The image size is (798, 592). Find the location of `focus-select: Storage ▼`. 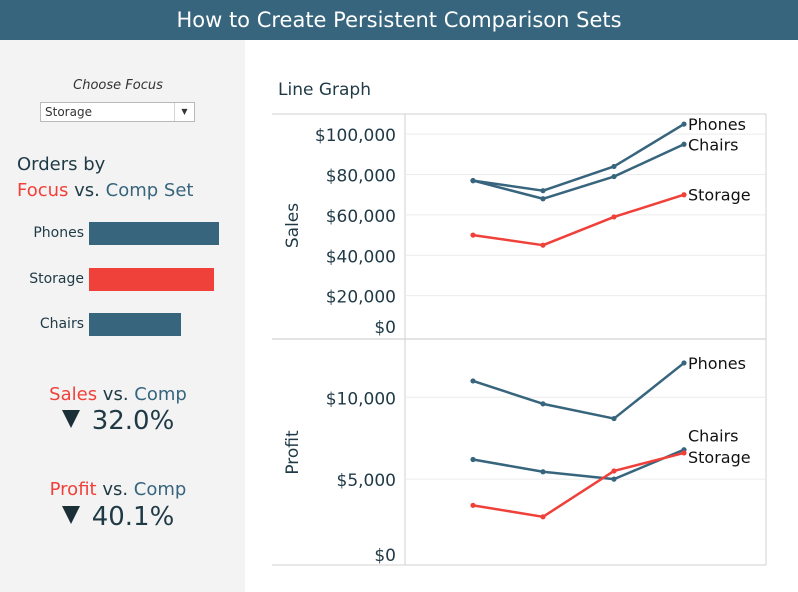

focus-select: Storage ▼ is located at coordinates (117, 112).